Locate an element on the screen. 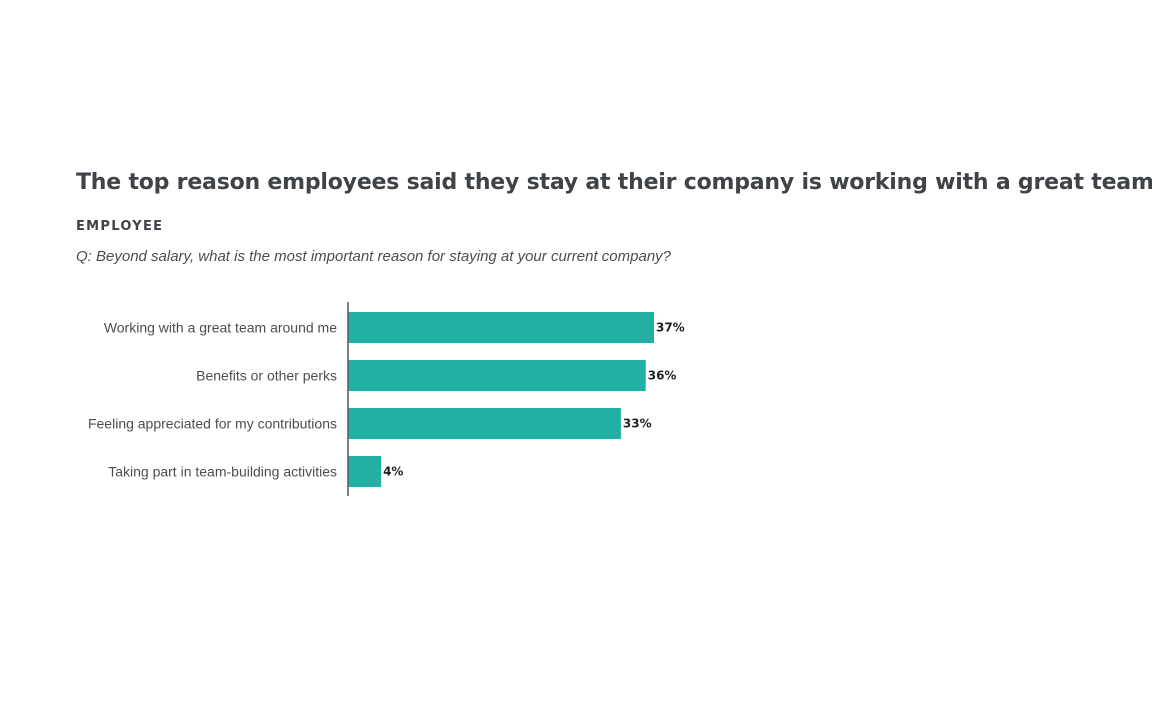 This screenshot has width=1152, height=708. value-label: 36% is located at coordinates (662, 376).